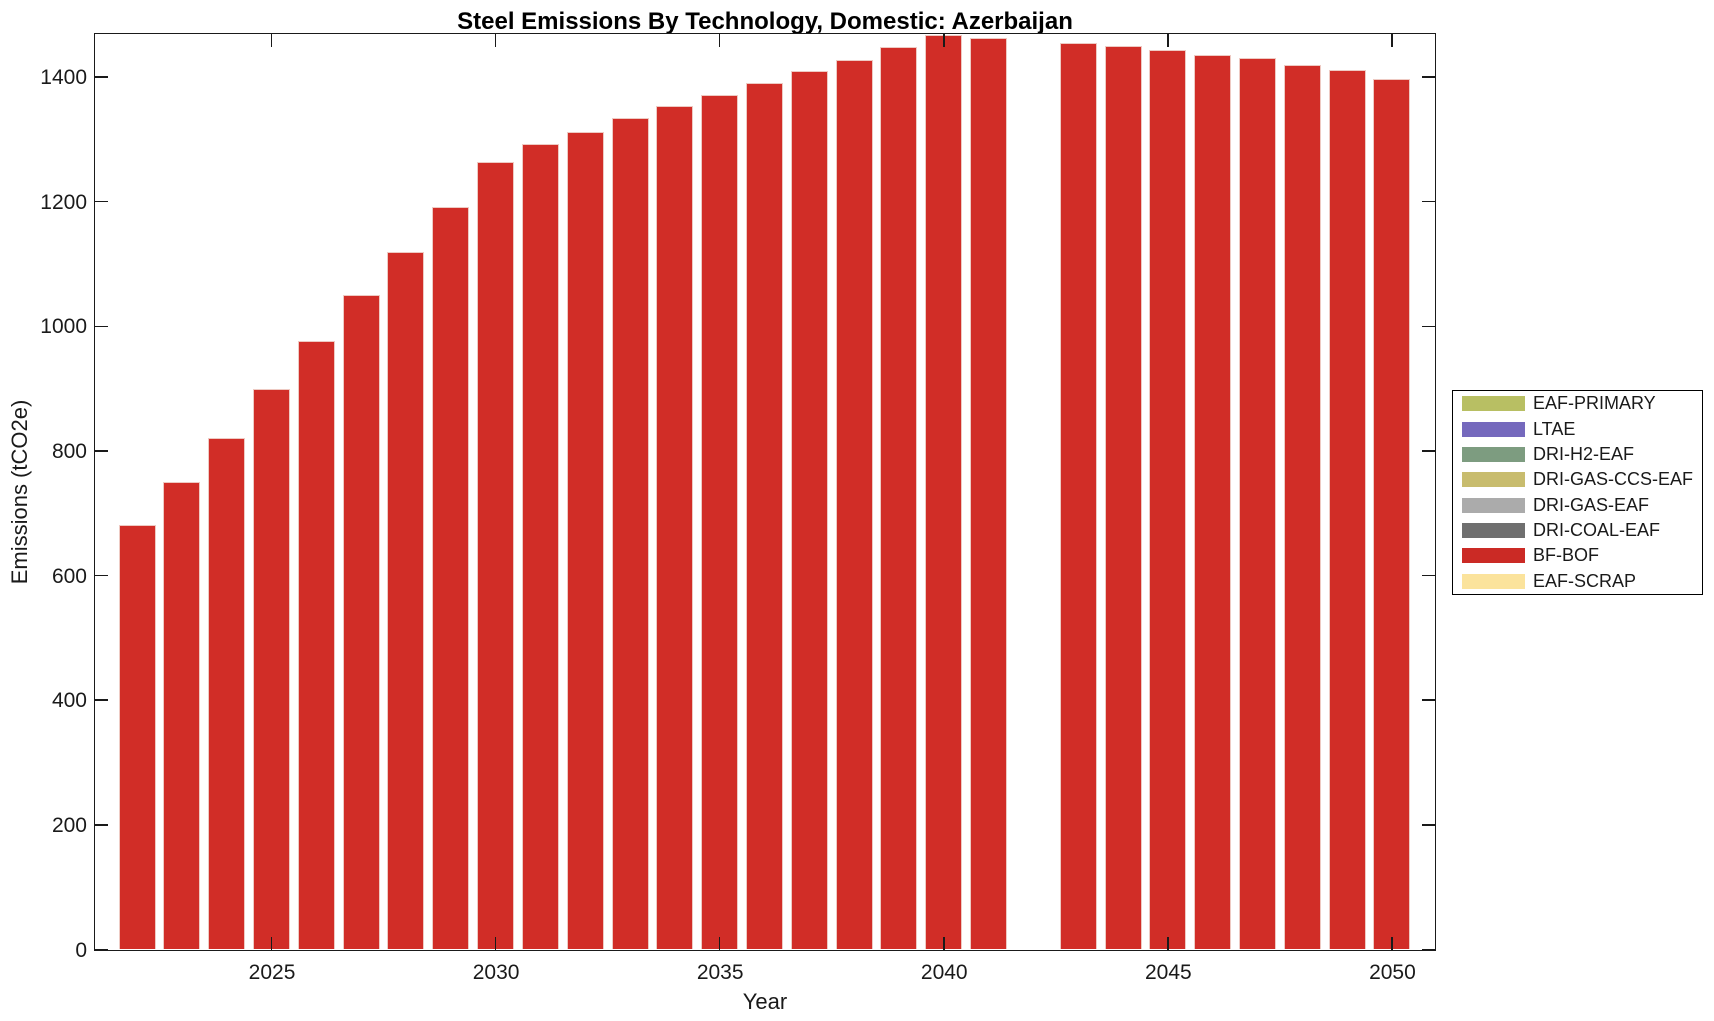  What do you see at coordinates (69, 825) in the screenshot?
I see `y-tick-label: 200` at bounding box center [69, 825].